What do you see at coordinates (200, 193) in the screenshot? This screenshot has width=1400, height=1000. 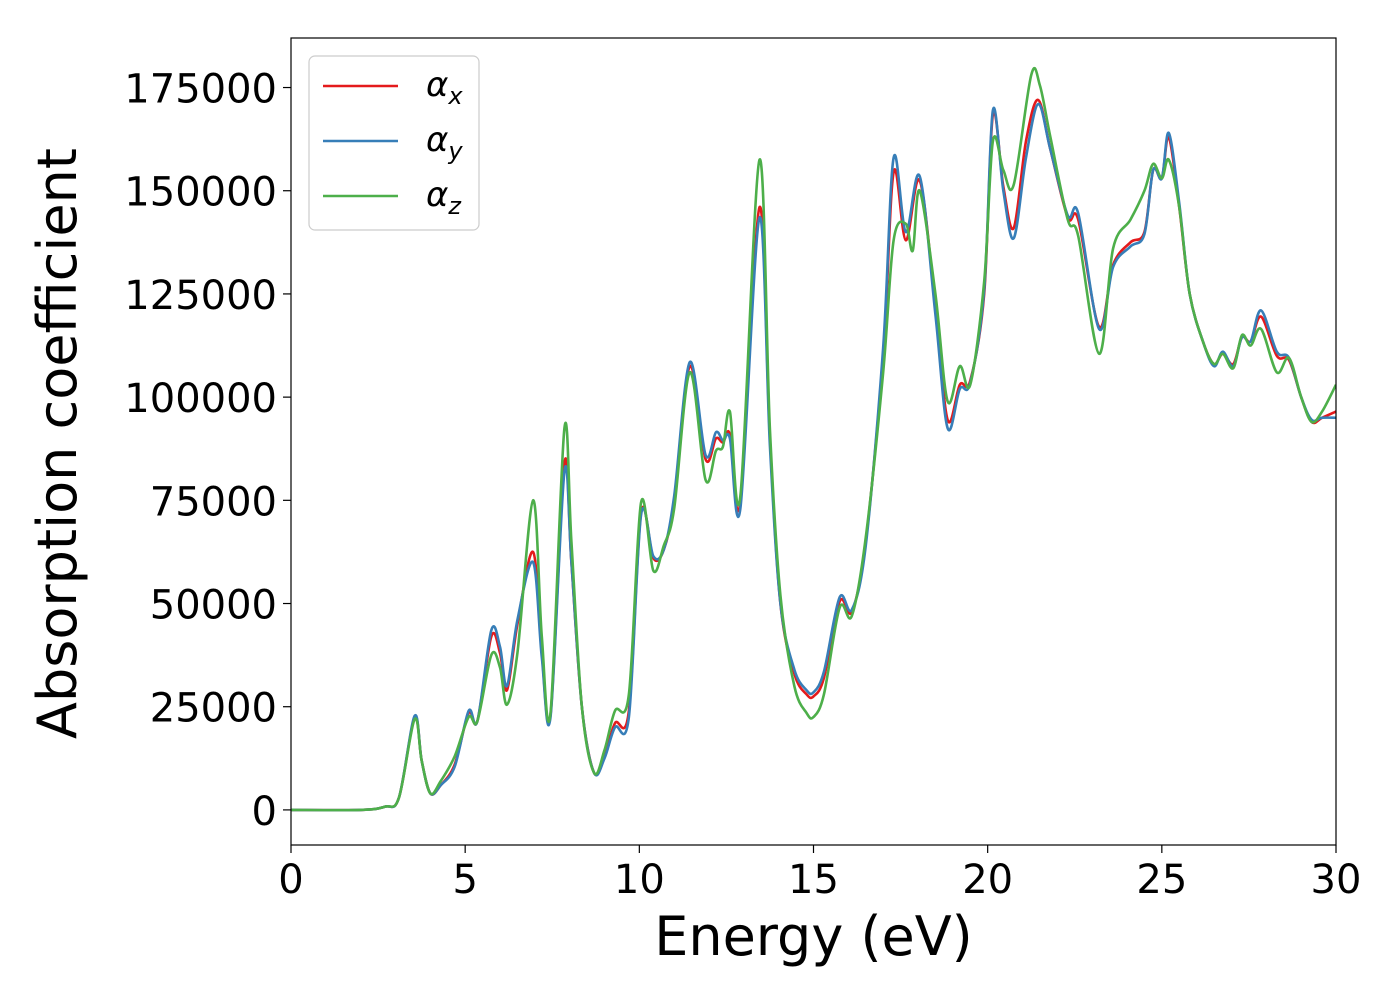 I see `y-tick-label: 150000` at bounding box center [200, 193].